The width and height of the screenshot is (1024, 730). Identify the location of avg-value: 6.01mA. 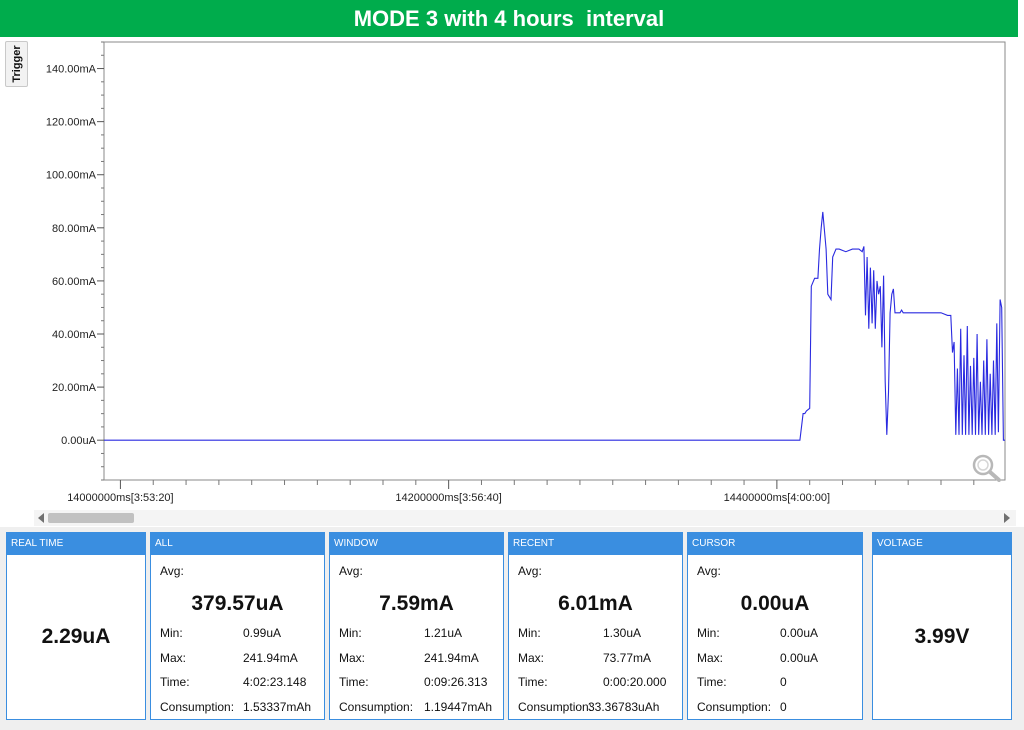
(595, 603).